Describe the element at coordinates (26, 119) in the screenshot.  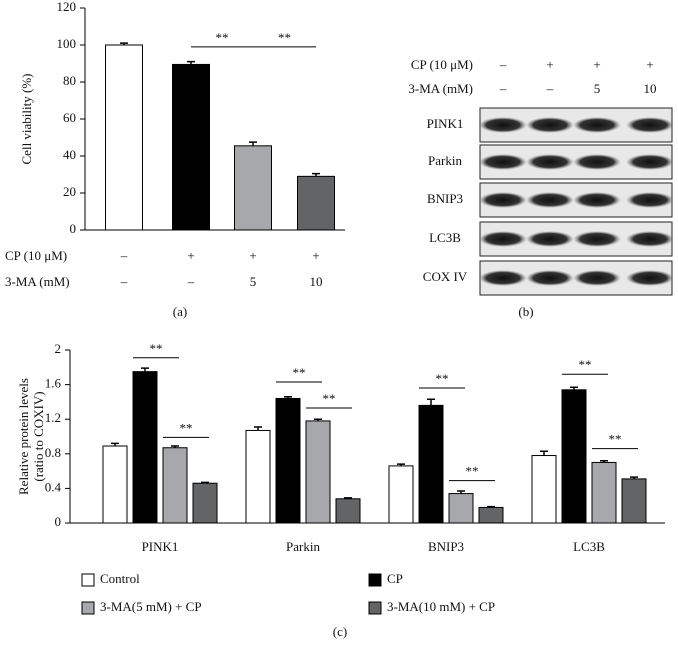
I see `y-axis-label: Cell viability (%)` at that location.